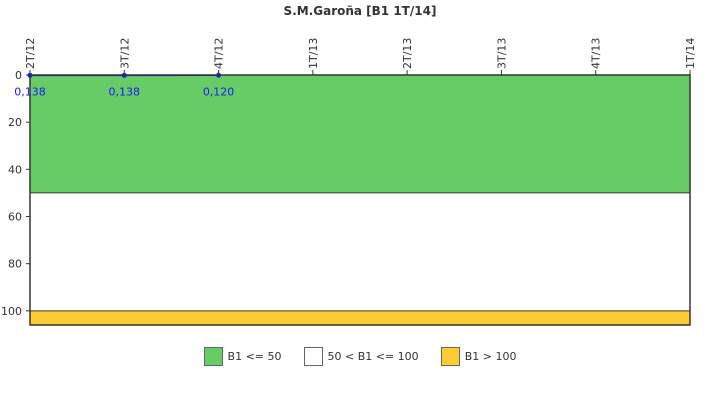  What do you see at coordinates (596, 53) in the screenshot?
I see `x-tick-label: 4T/13` at bounding box center [596, 53].